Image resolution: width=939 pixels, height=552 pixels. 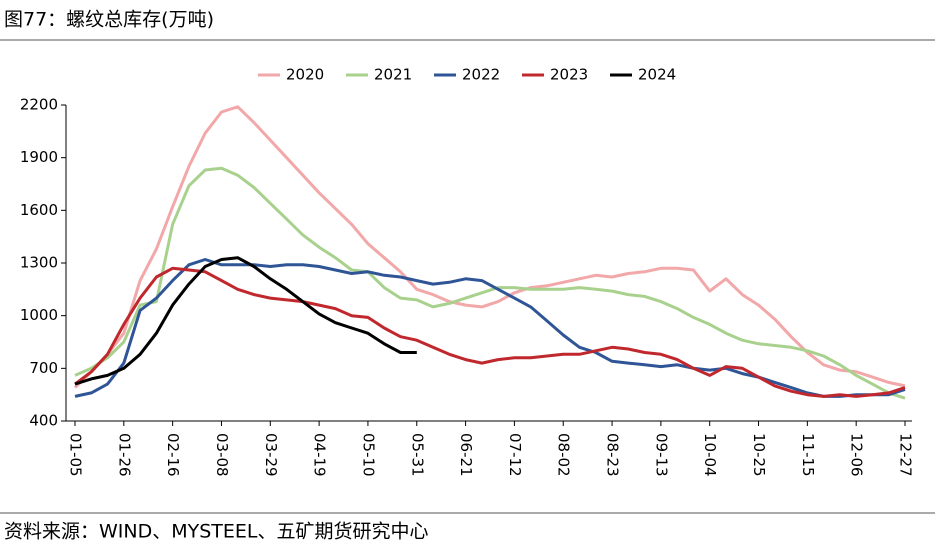 What do you see at coordinates (173, 455) in the screenshot?
I see `x-tick-label: 02-16` at bounding box center [173, 455].